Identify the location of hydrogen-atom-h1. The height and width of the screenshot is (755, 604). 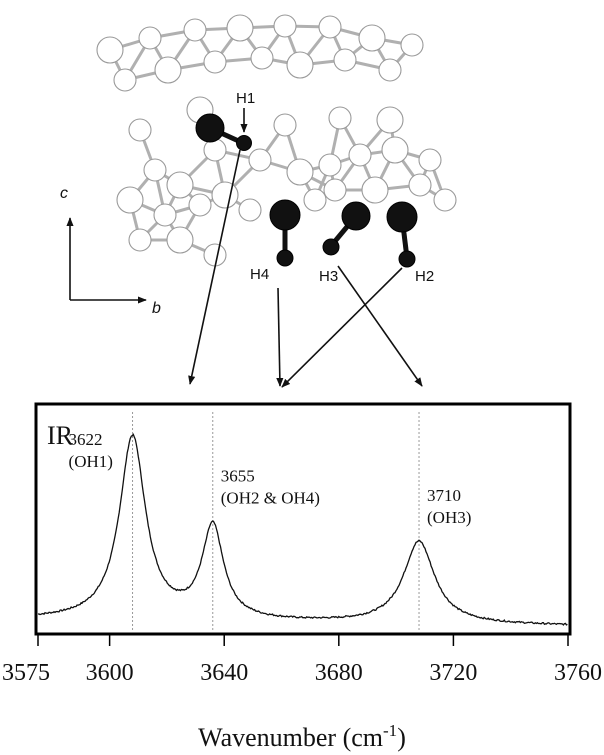
(244, 143).